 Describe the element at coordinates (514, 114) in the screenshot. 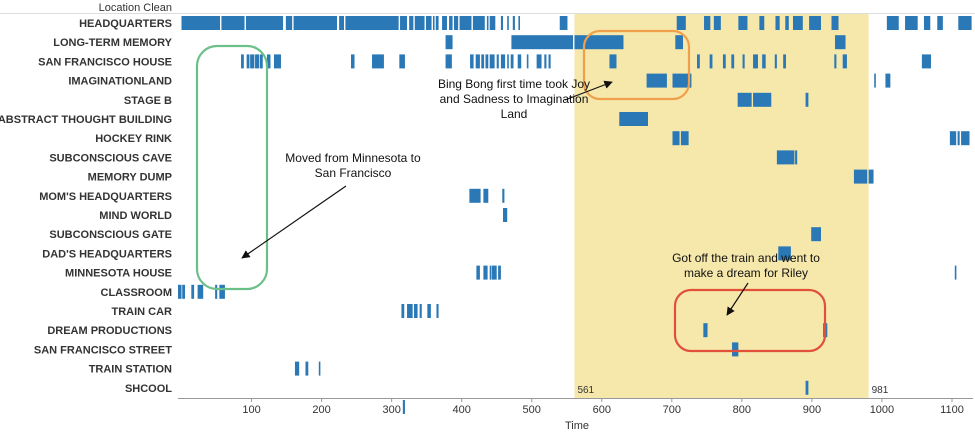

I see `annotation-text: Land` at that location.